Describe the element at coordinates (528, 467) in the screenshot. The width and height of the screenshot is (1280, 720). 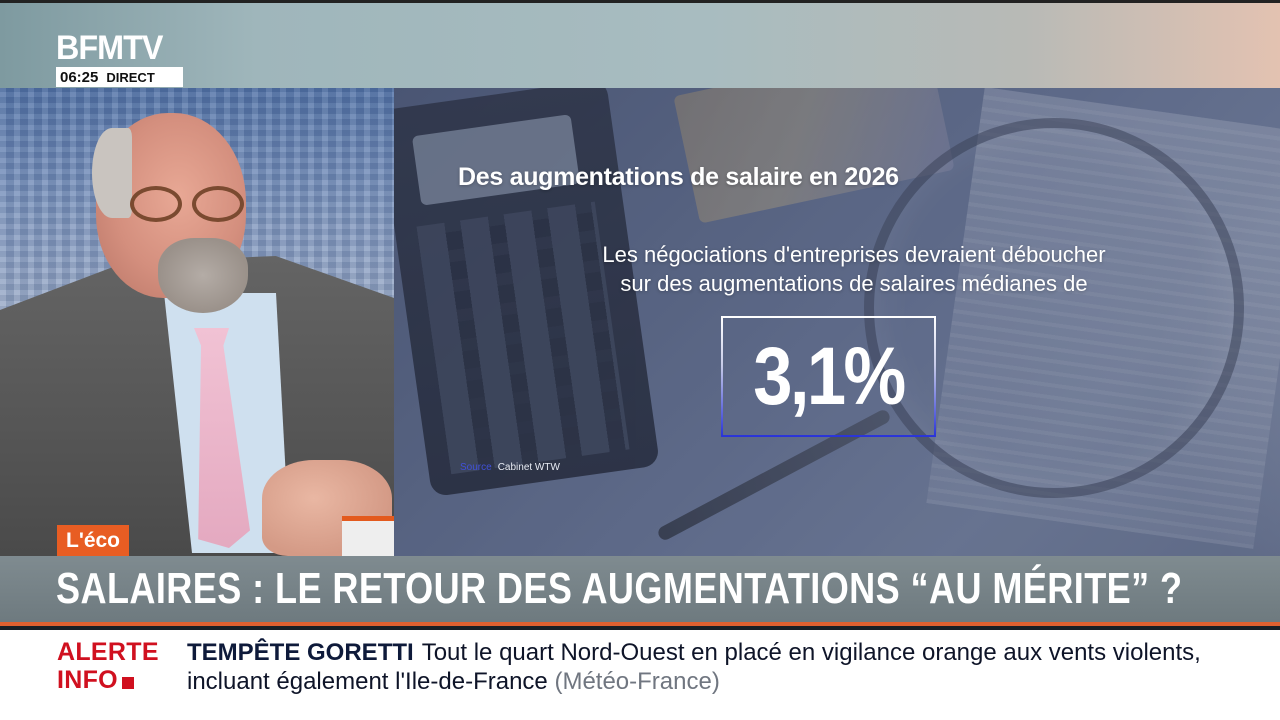
I see `source-value: Cabinet WTW` at that location.